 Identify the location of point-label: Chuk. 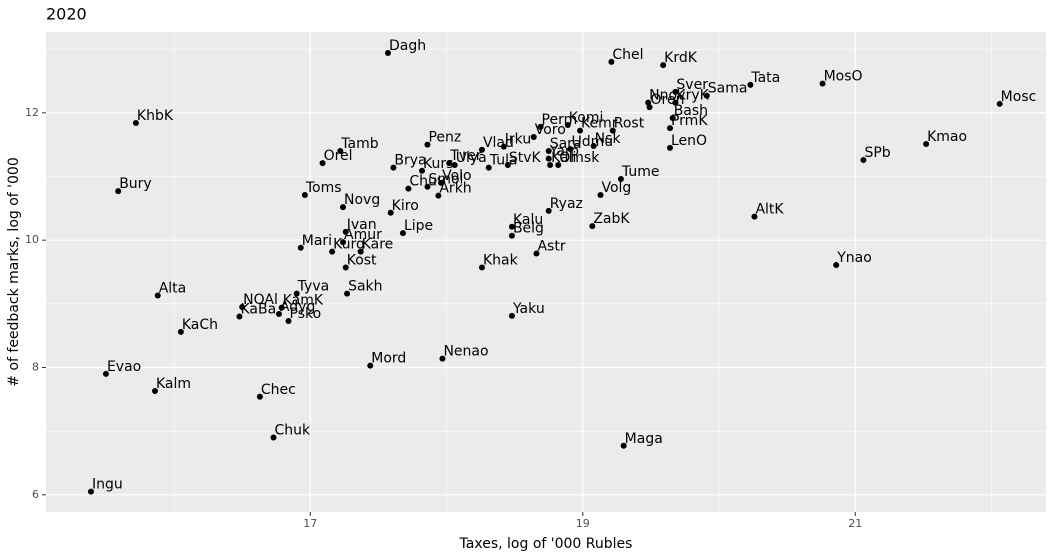
(293, 431).